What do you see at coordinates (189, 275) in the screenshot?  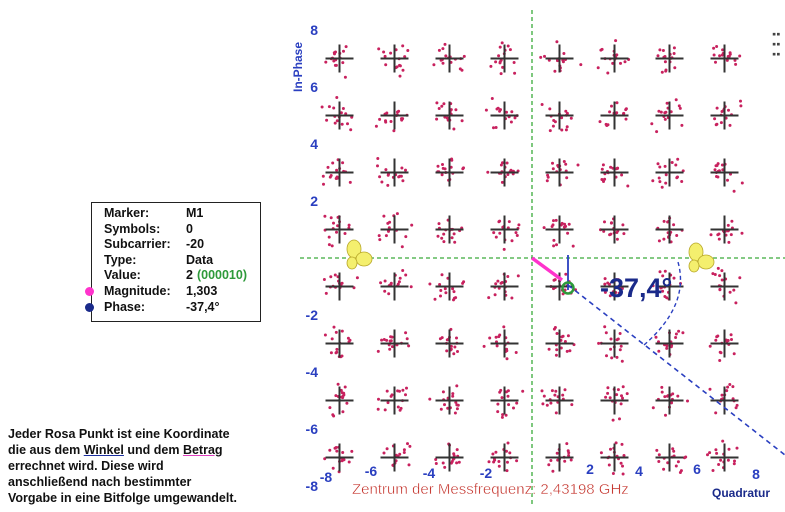 I see `value-value: 2` at bounding box center [189, 275].